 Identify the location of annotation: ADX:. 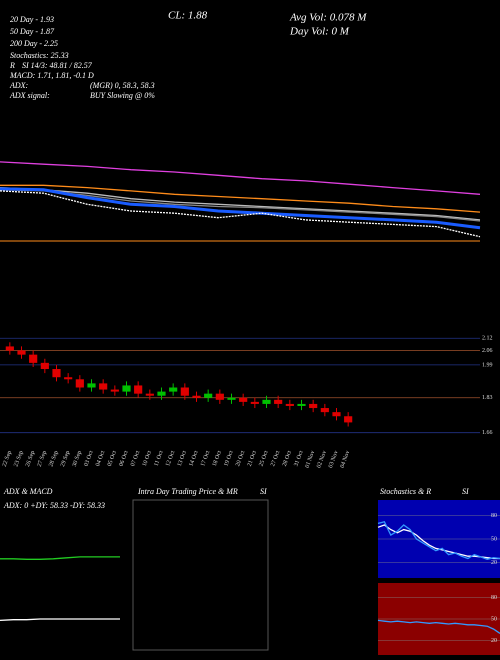
(19, 85).